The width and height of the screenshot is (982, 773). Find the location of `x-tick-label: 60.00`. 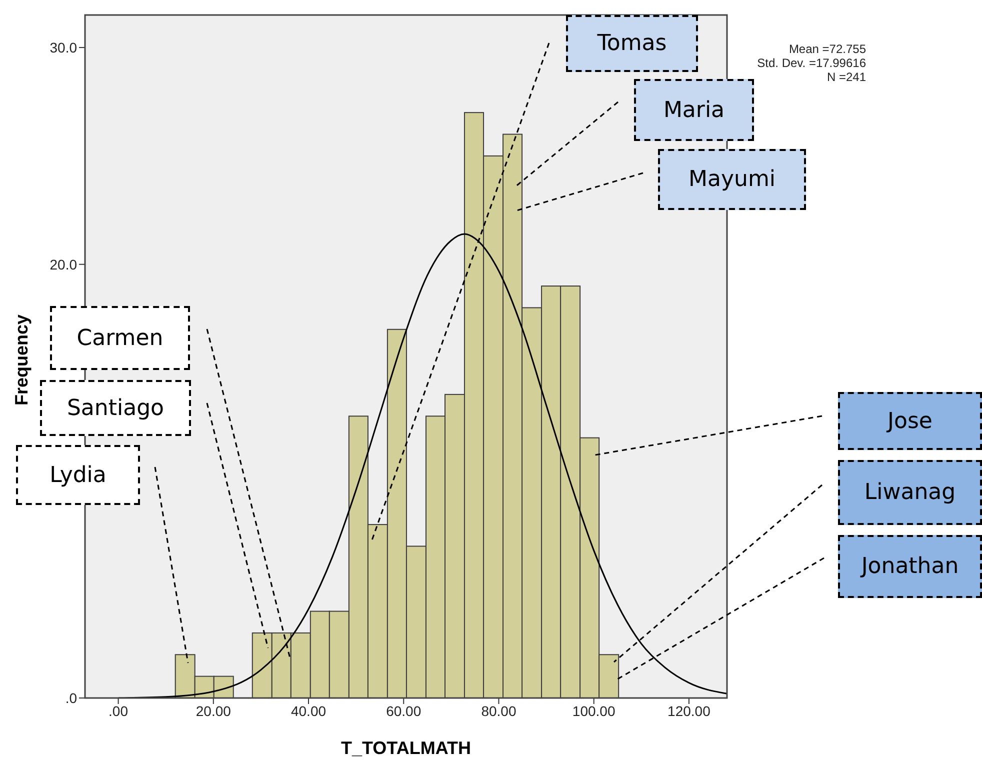

x-tick-label: 60.00 is located at coordinates (404, 710).